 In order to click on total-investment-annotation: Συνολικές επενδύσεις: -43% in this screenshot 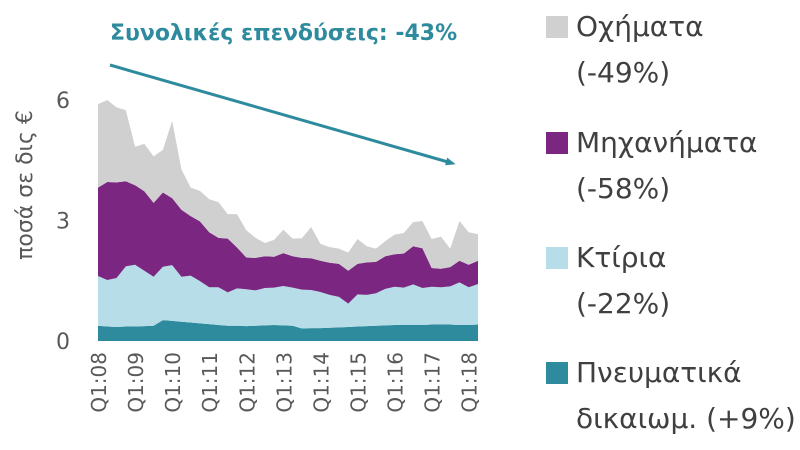, I will do `click(283, 33)`.